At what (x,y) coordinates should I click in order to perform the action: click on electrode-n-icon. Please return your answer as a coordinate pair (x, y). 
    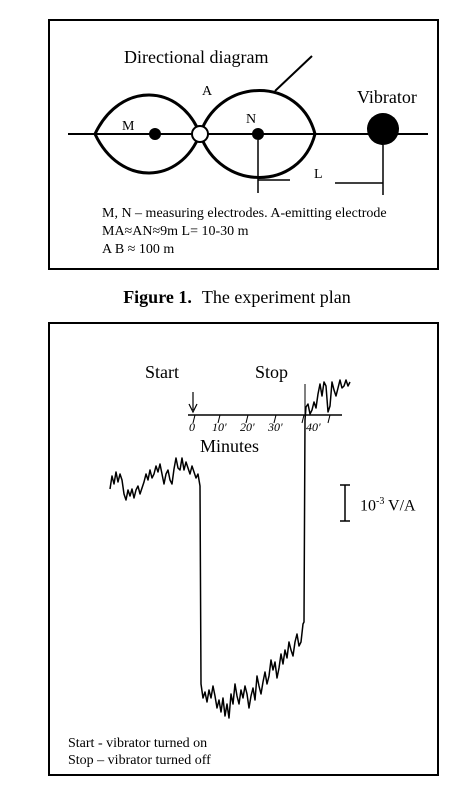
    Looking at the image, I should click on (258, 134).